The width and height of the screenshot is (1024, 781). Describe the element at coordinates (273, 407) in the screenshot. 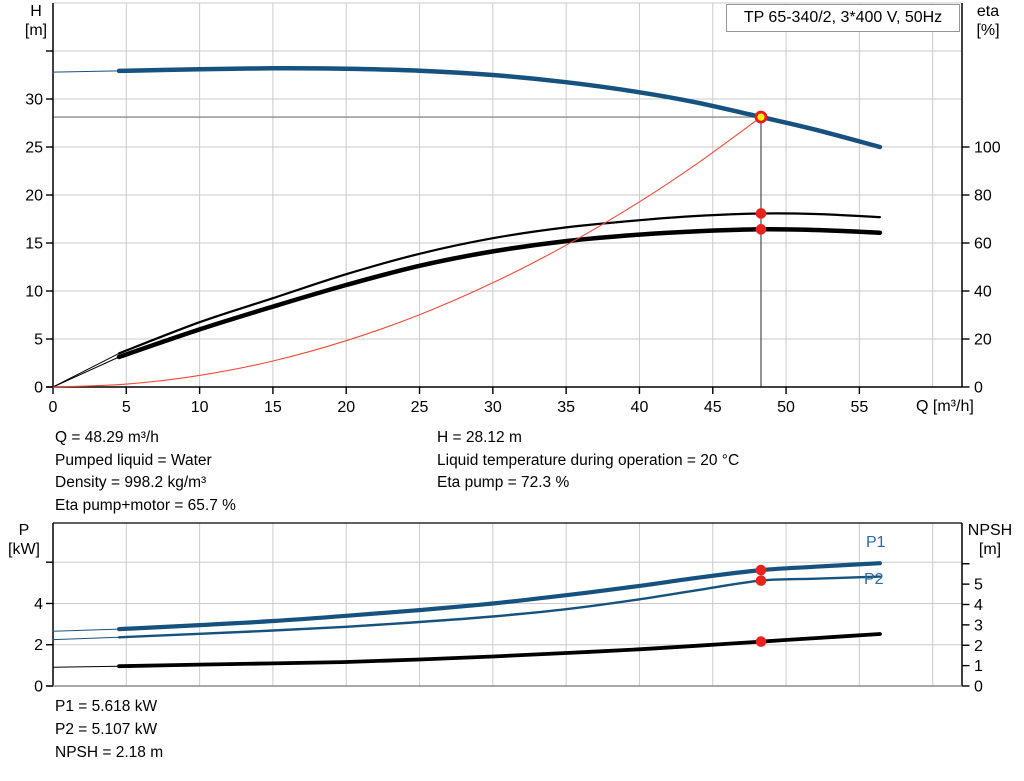

I see `x-tick-label: 15` at that location.